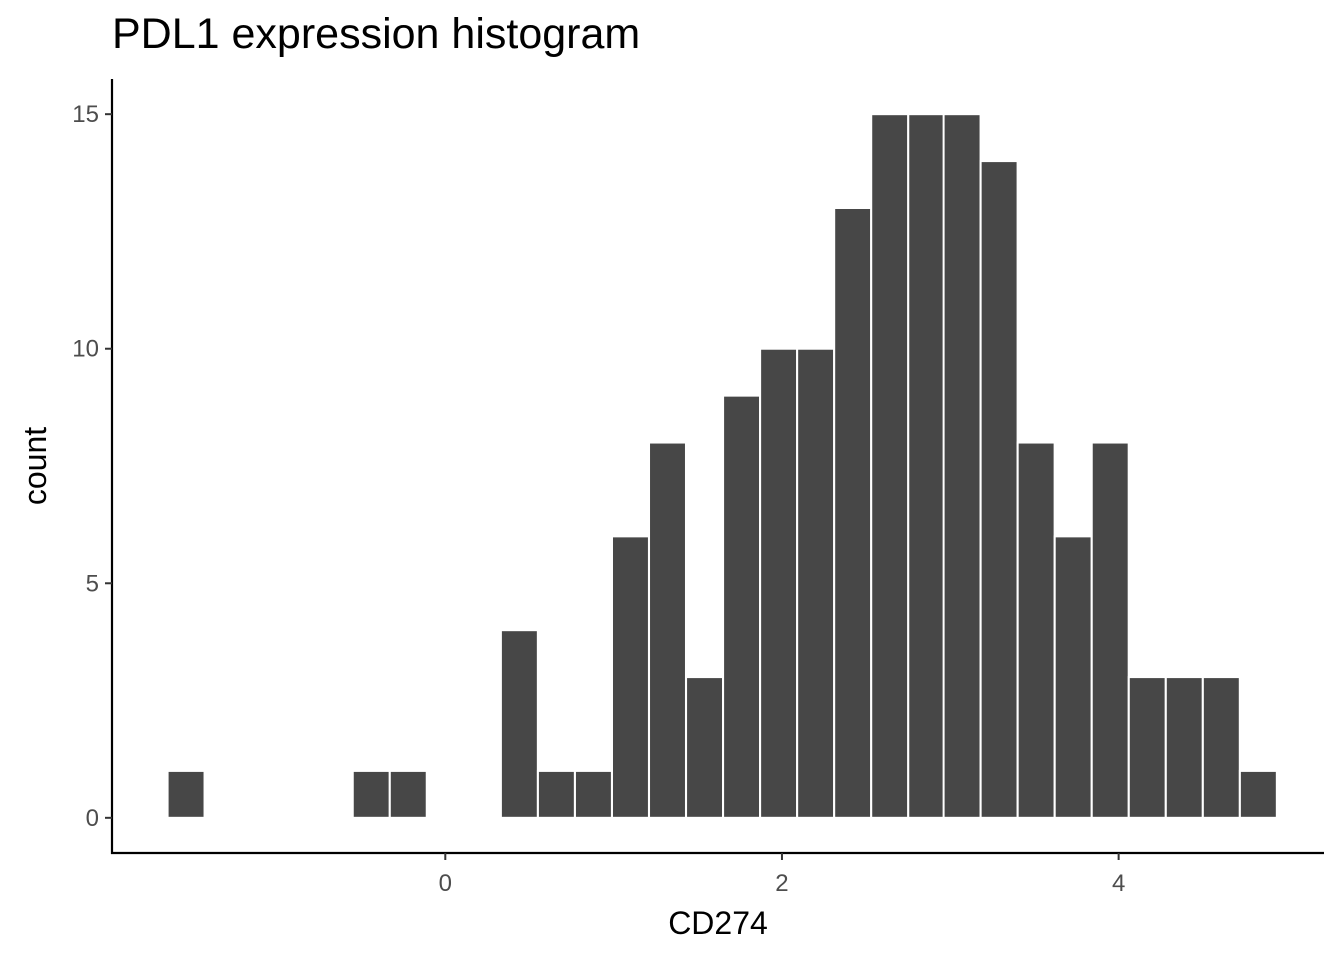 This screenshot has width=1344, height=960. I want to click on x-ticks-group: 0 2 4, so click(782, 875).